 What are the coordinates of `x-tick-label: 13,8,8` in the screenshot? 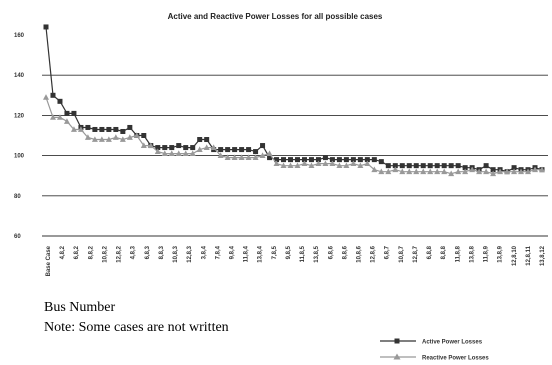 It's located at (472, 253).